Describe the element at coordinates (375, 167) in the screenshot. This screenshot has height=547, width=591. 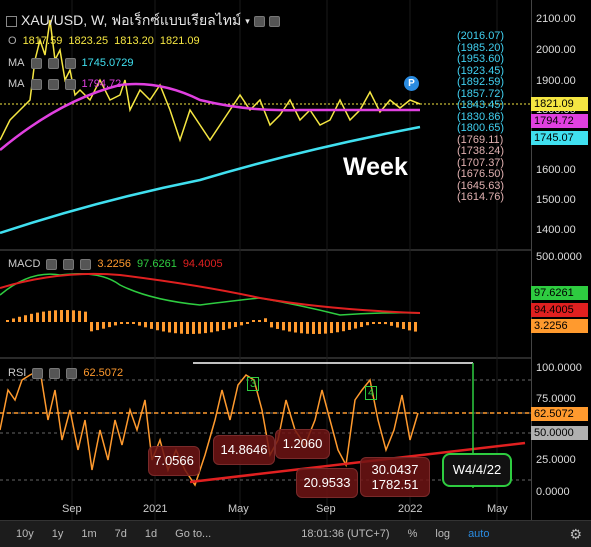
I see `week-label: Week` at that location.